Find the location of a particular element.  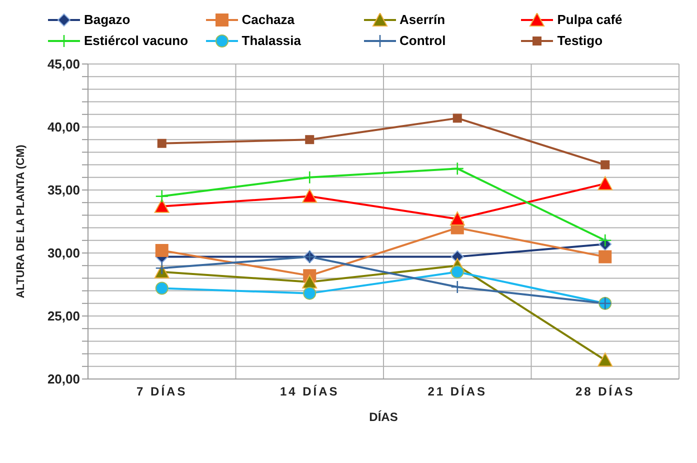

legend-label: Thalassia is located at coordinates (272, 40).